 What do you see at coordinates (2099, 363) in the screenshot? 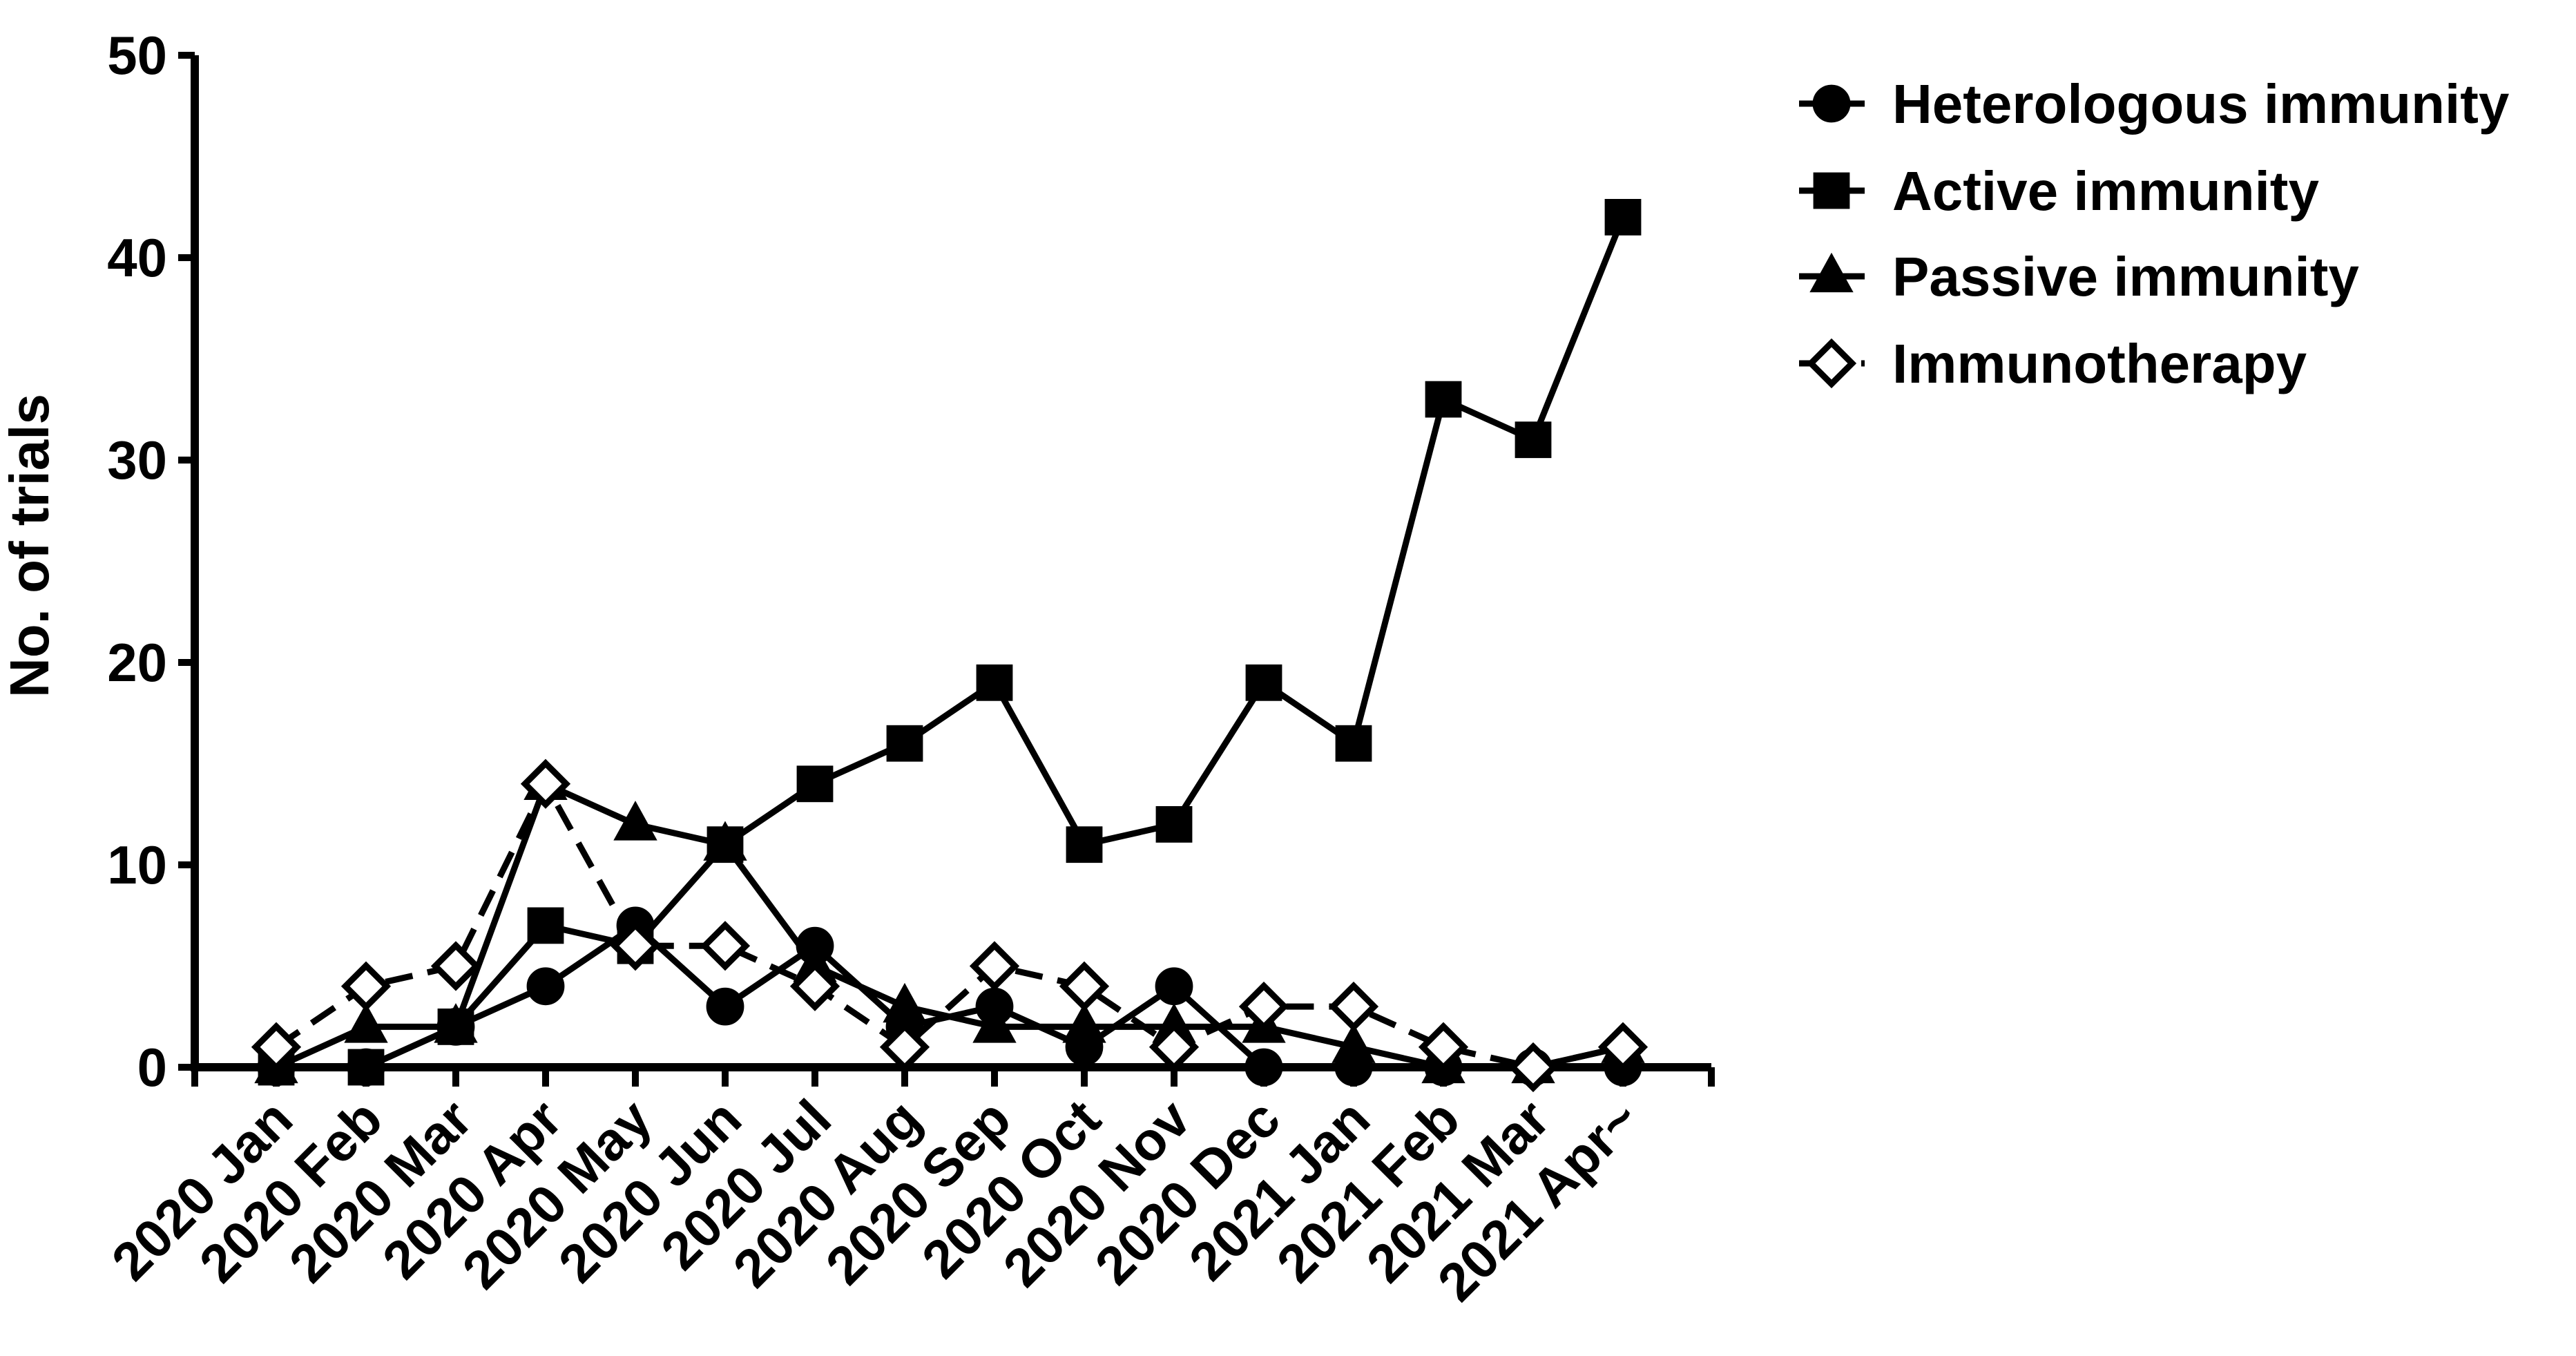
I see `legend-label: Immunotherapy` at bounding box center [2099, 363].